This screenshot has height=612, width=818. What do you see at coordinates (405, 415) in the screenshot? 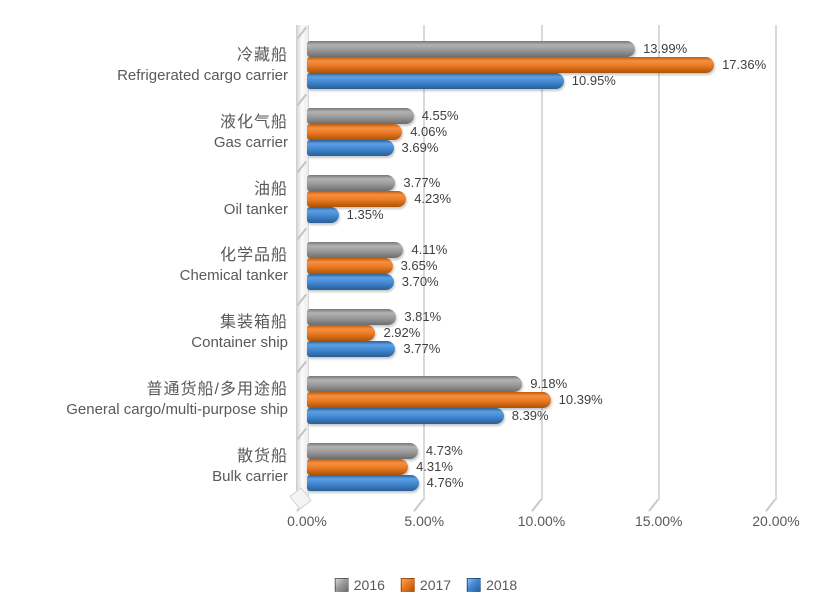
I see `bar-2018-general-cargo-multi-purpose-ship` at bounding box center [405, 415].